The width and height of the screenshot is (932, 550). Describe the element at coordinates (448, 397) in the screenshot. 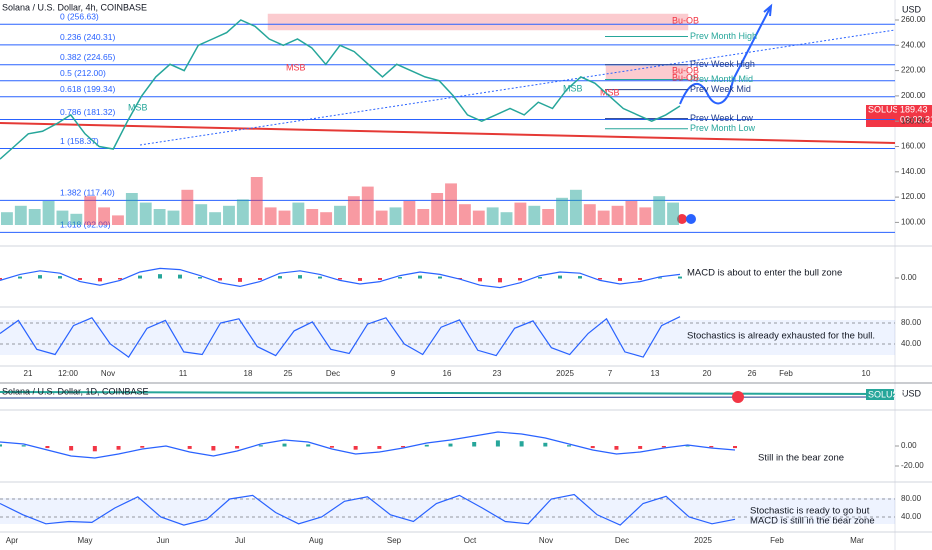

I see `level-line` at that location.